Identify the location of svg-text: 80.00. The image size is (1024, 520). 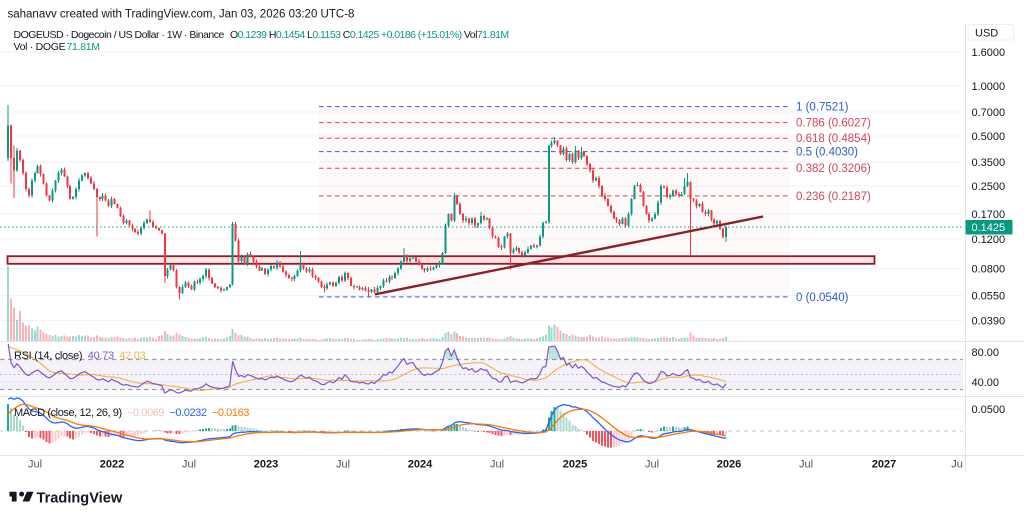
(986, 353).